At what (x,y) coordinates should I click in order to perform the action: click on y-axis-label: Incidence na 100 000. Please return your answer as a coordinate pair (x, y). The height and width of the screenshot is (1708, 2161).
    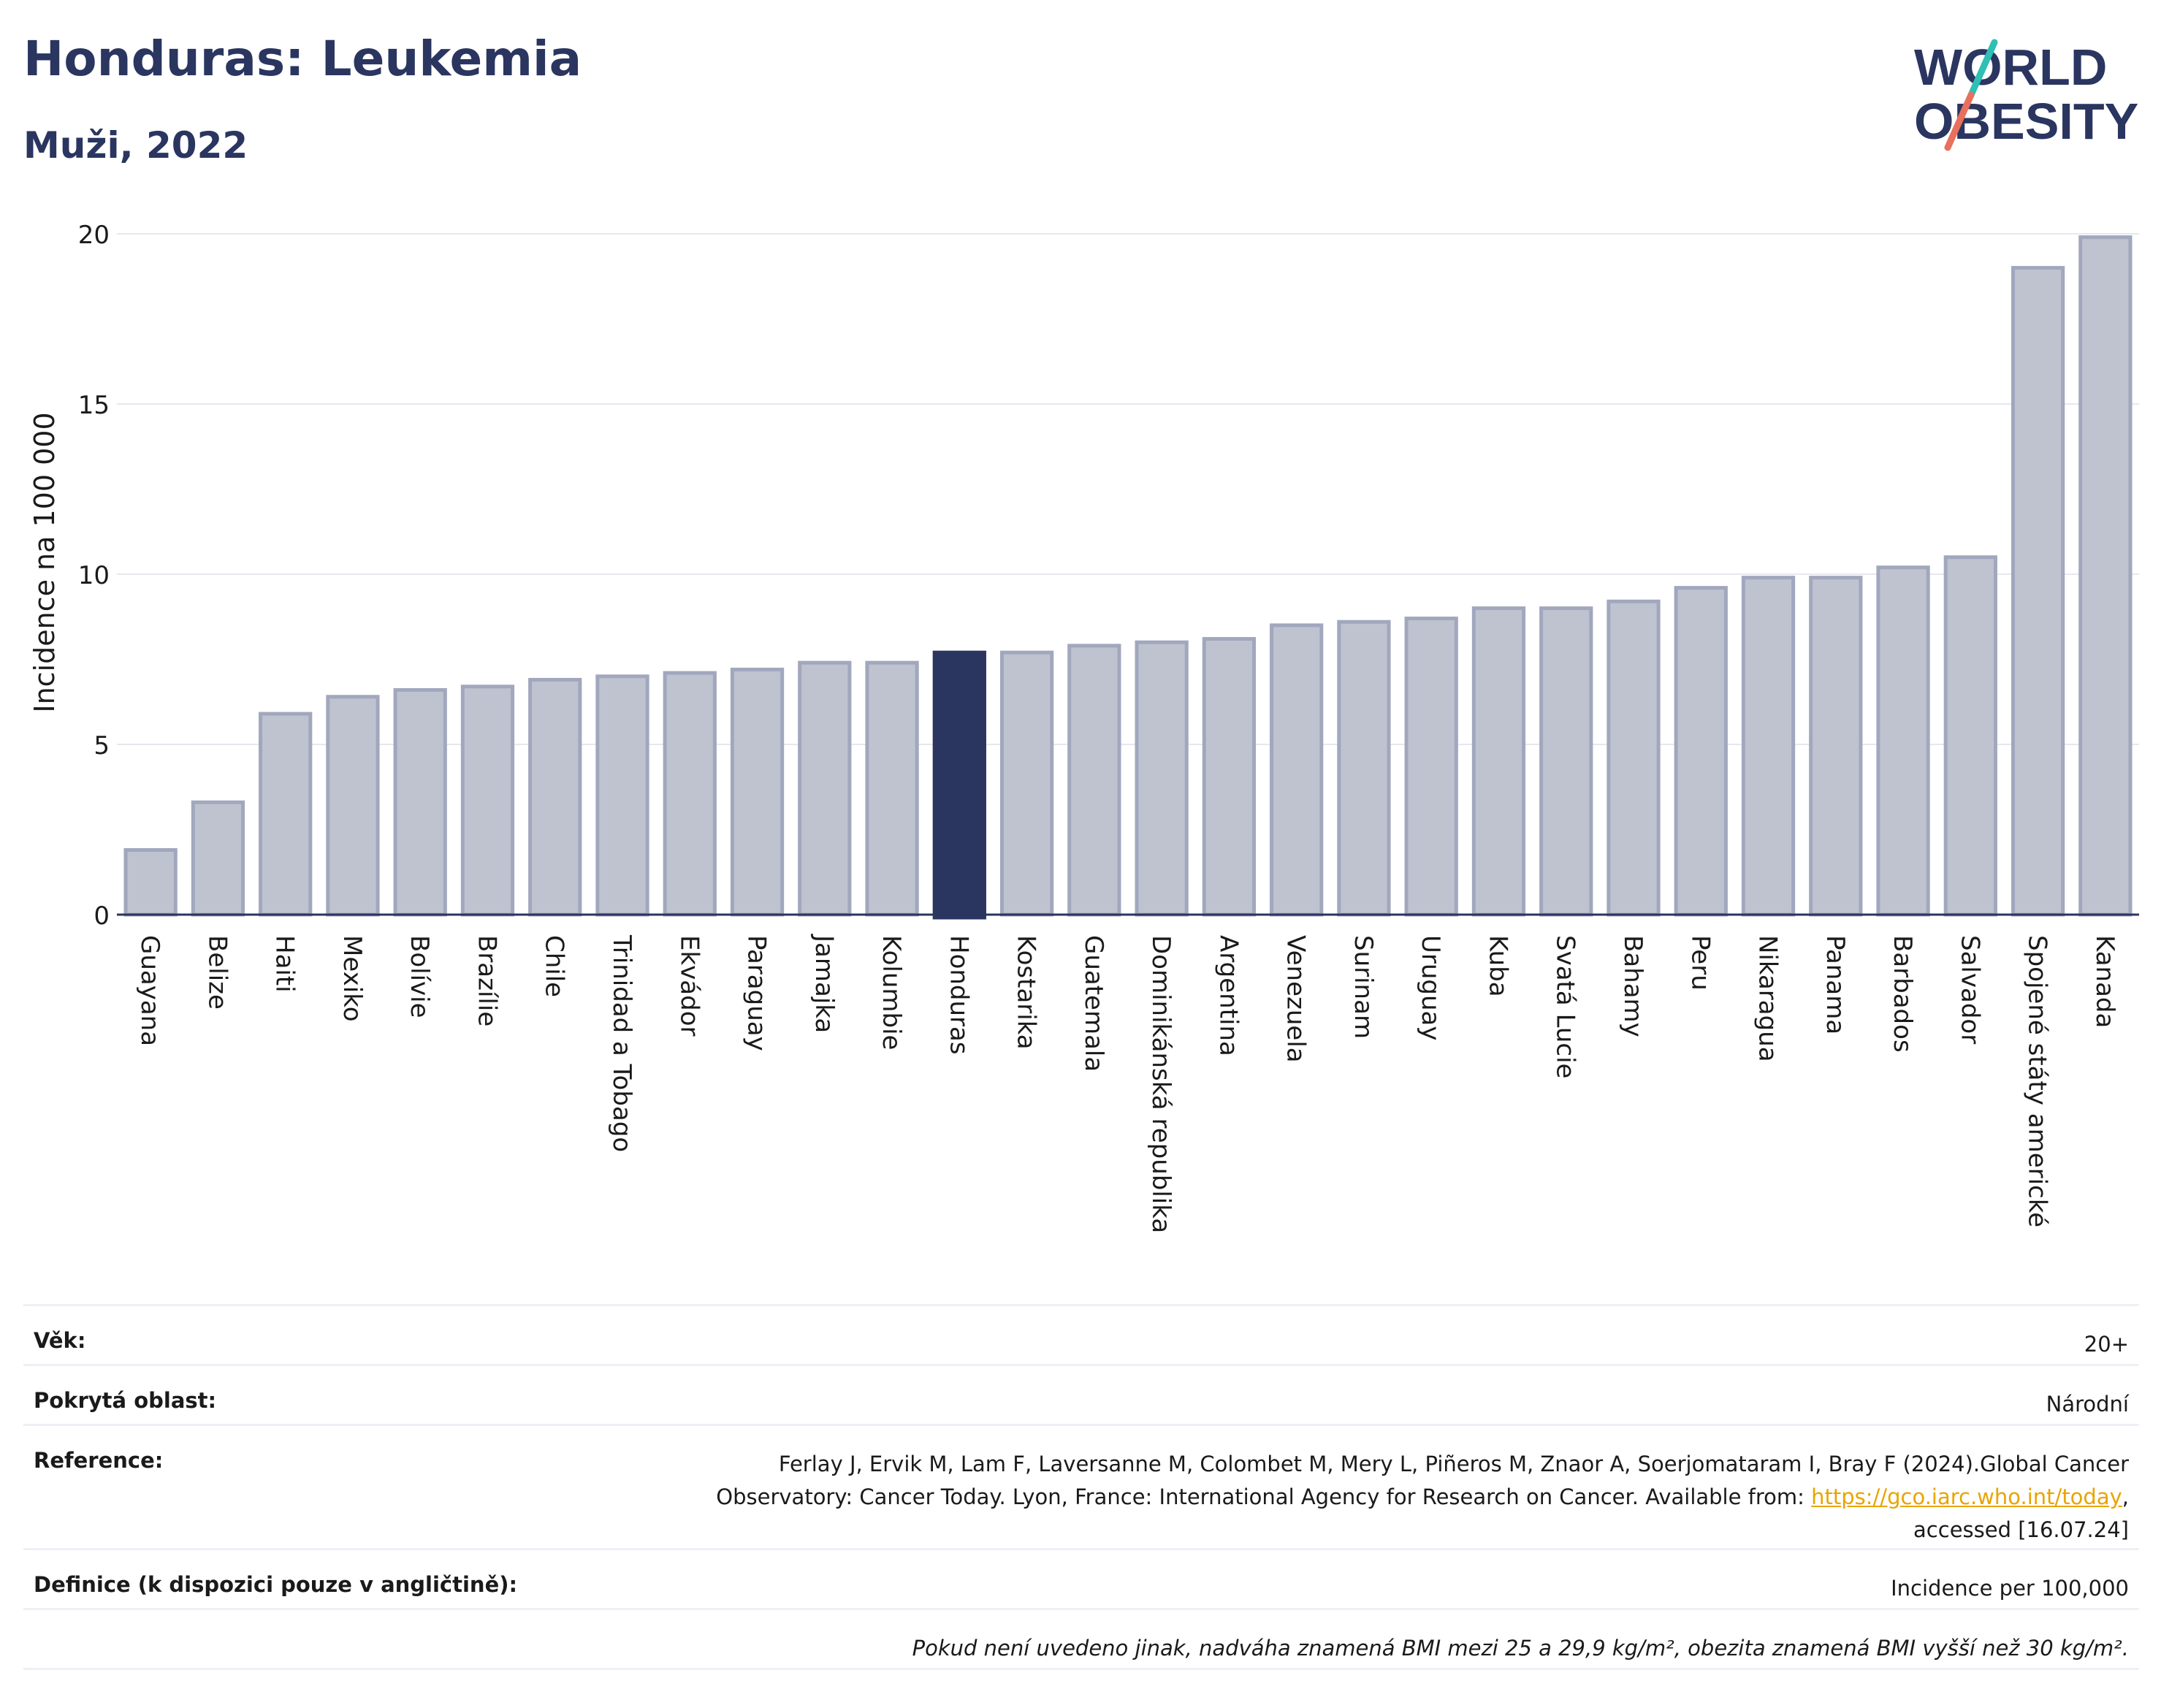
    Looking at the image, I should click on (45, 562).